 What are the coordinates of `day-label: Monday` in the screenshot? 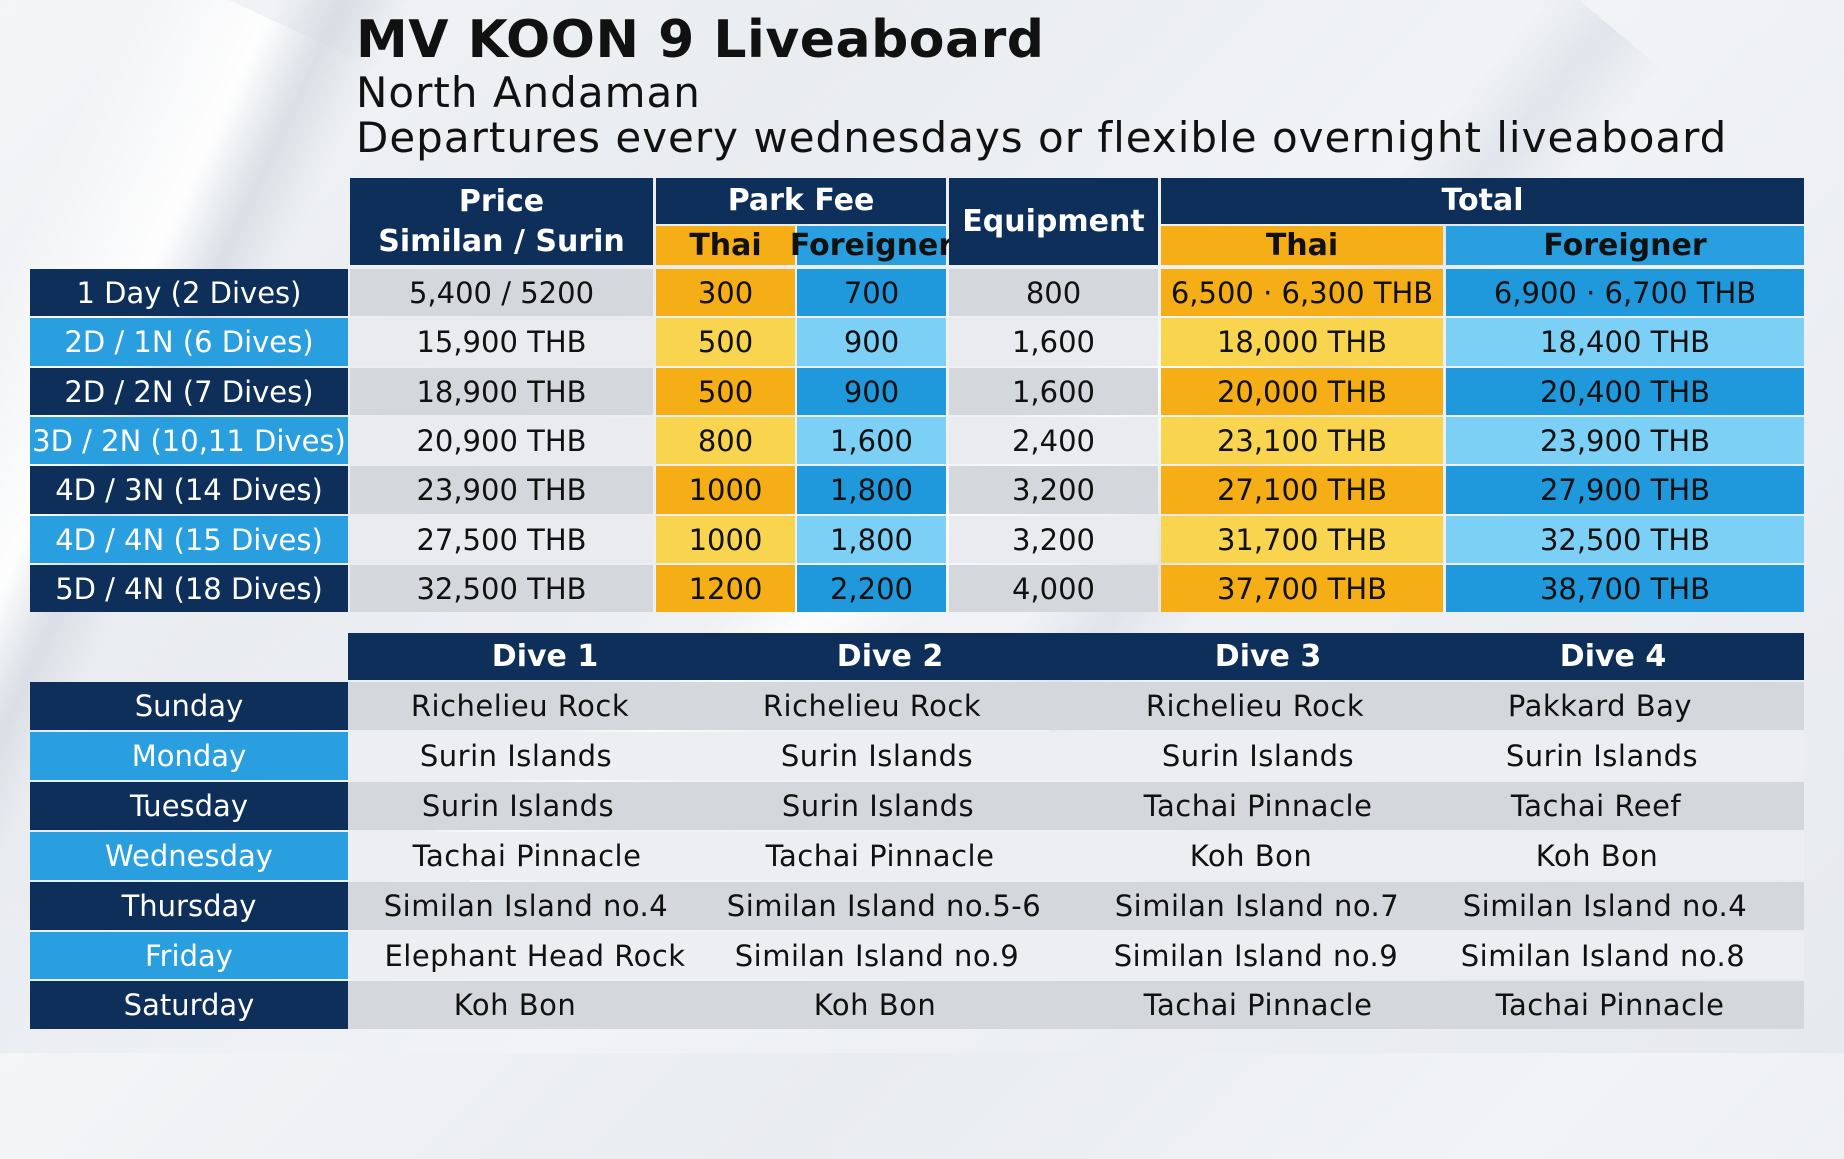 It's located at (189, 756).